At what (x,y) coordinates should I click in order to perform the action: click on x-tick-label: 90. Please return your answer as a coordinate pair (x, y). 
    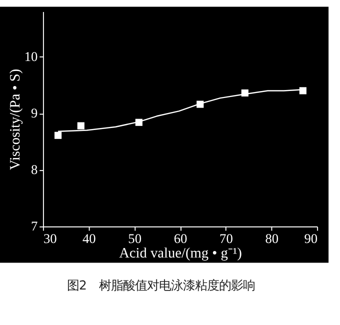
    Looking at the image, I should click on (311, 238).